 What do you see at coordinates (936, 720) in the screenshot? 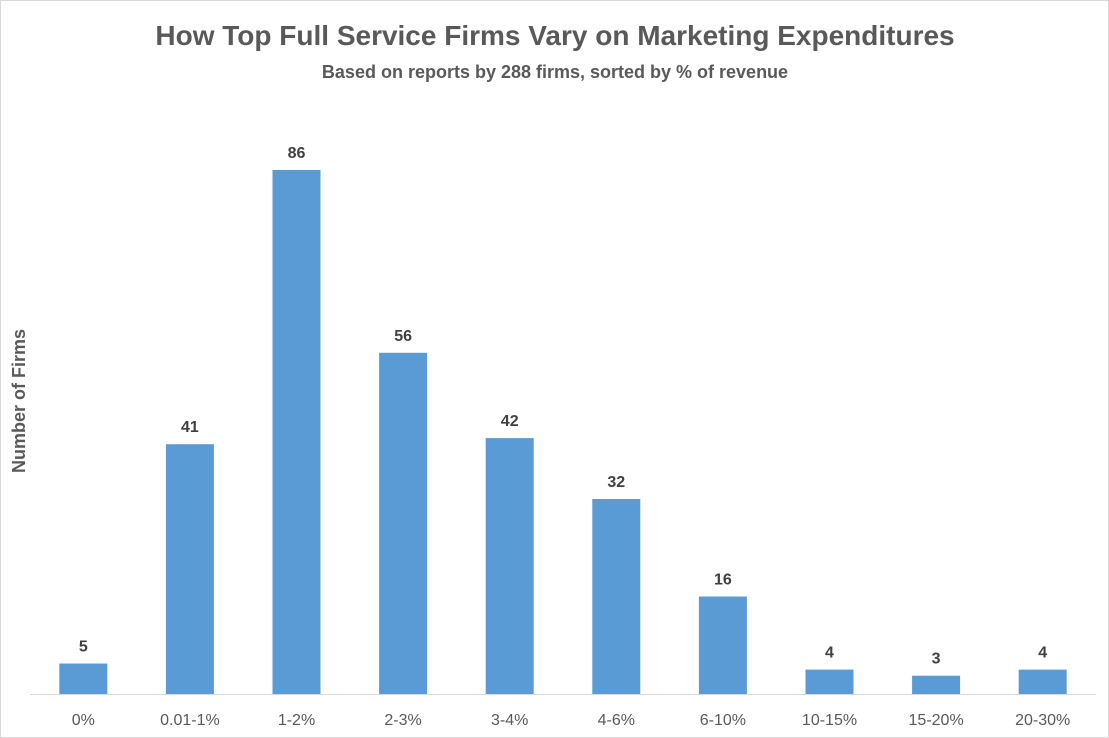
I see `x-tick-label: 15-20%` at bounding box center [936, 720].